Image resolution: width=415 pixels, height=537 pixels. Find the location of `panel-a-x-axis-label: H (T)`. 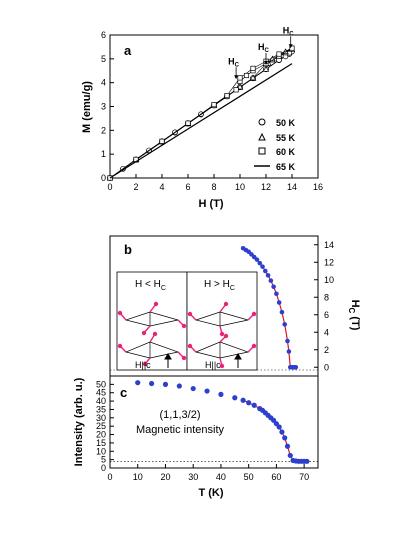

panel-a-x-axis-label: H (T) is located at coordinates (210, 204).